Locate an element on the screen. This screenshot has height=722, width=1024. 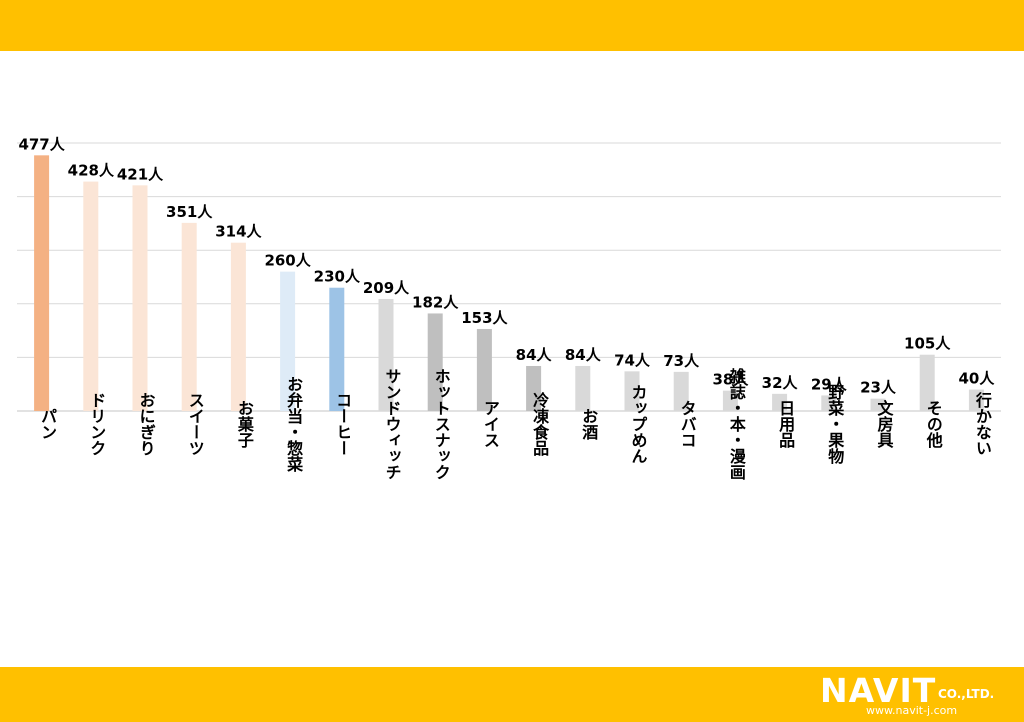
category-label: コーヒー is located at coordinates (342, 424).